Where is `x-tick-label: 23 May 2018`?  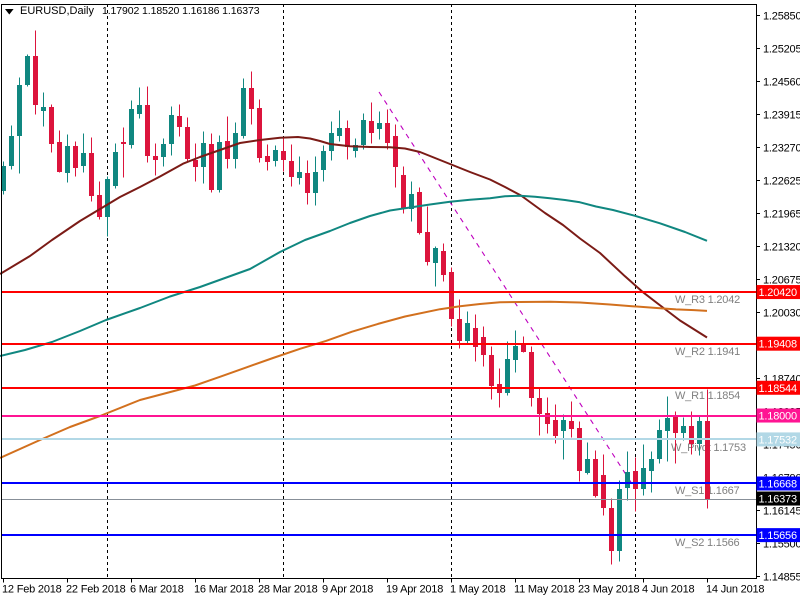 x-tick-label: 23 May 2018 is located at coordinates (608, 590).